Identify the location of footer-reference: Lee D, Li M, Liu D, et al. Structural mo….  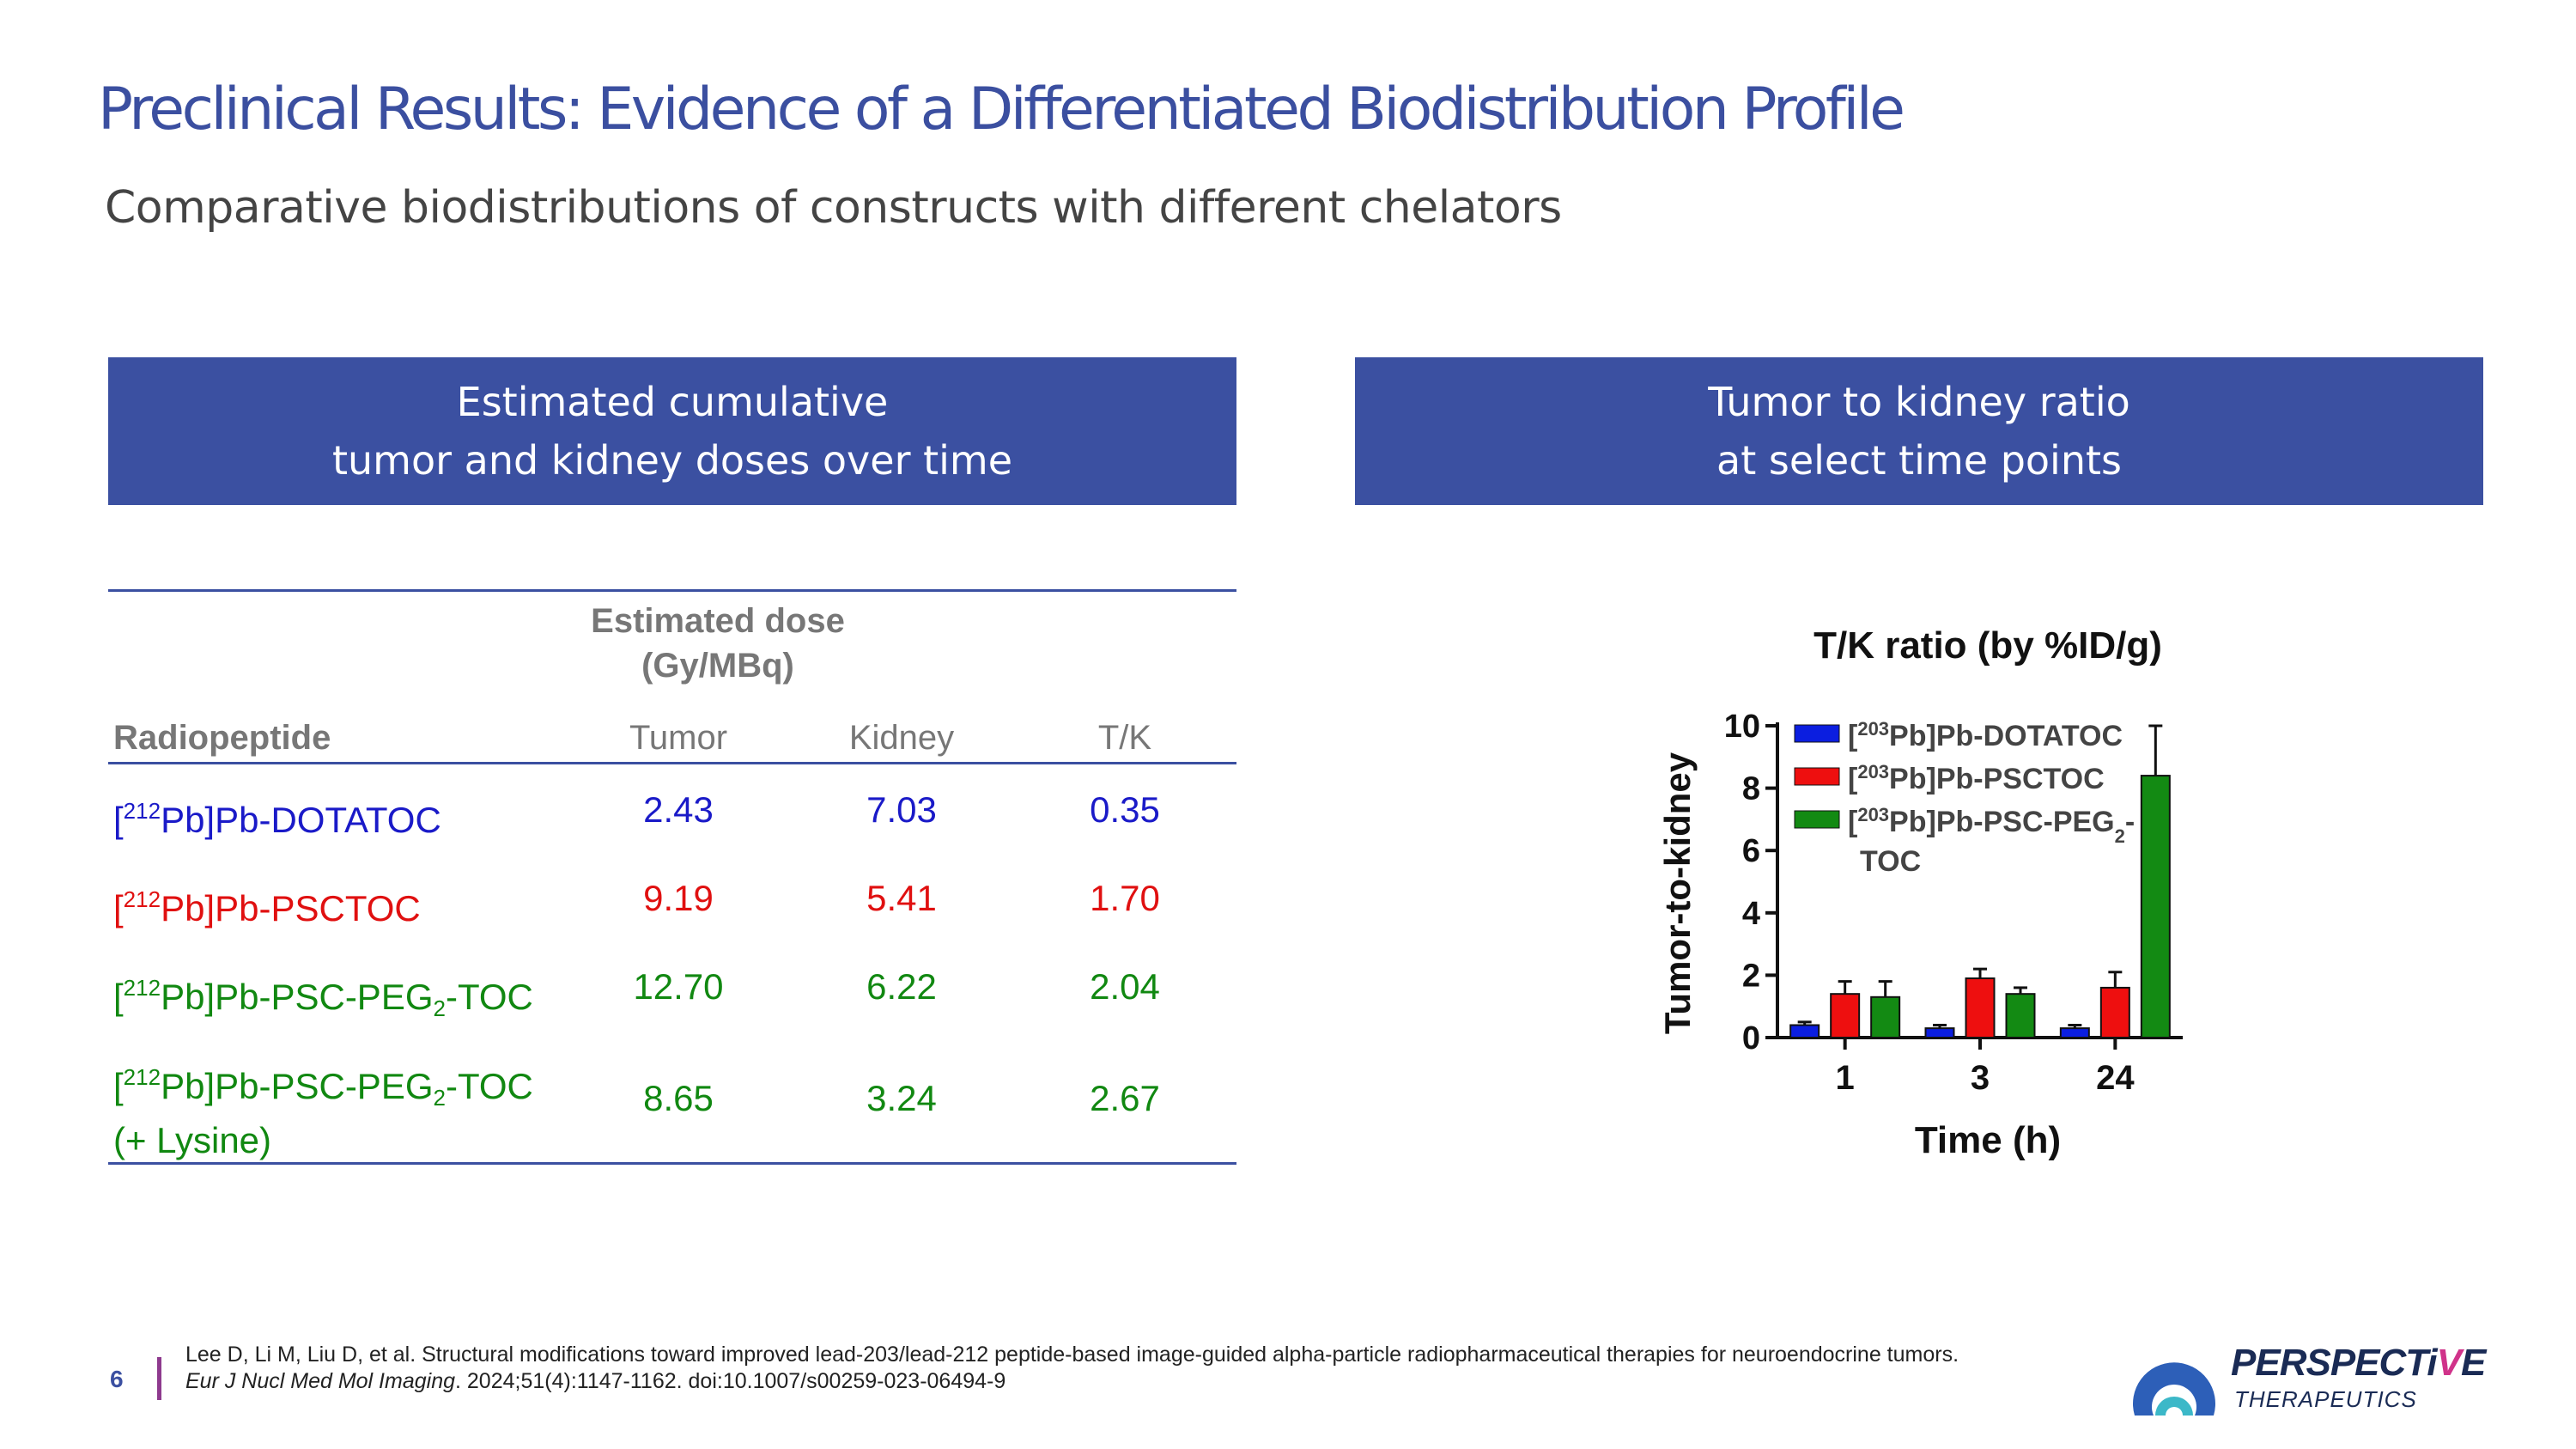
(1072, 1367).